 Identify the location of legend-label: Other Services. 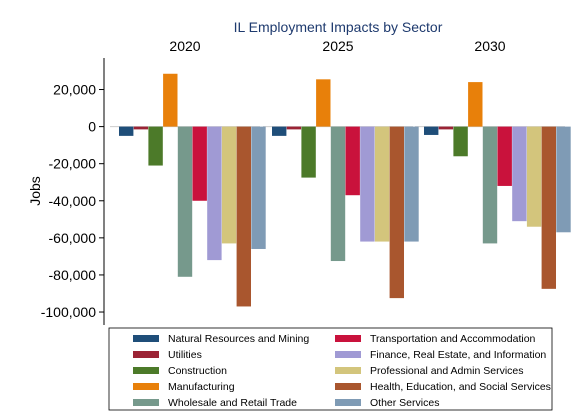
(404, 403).